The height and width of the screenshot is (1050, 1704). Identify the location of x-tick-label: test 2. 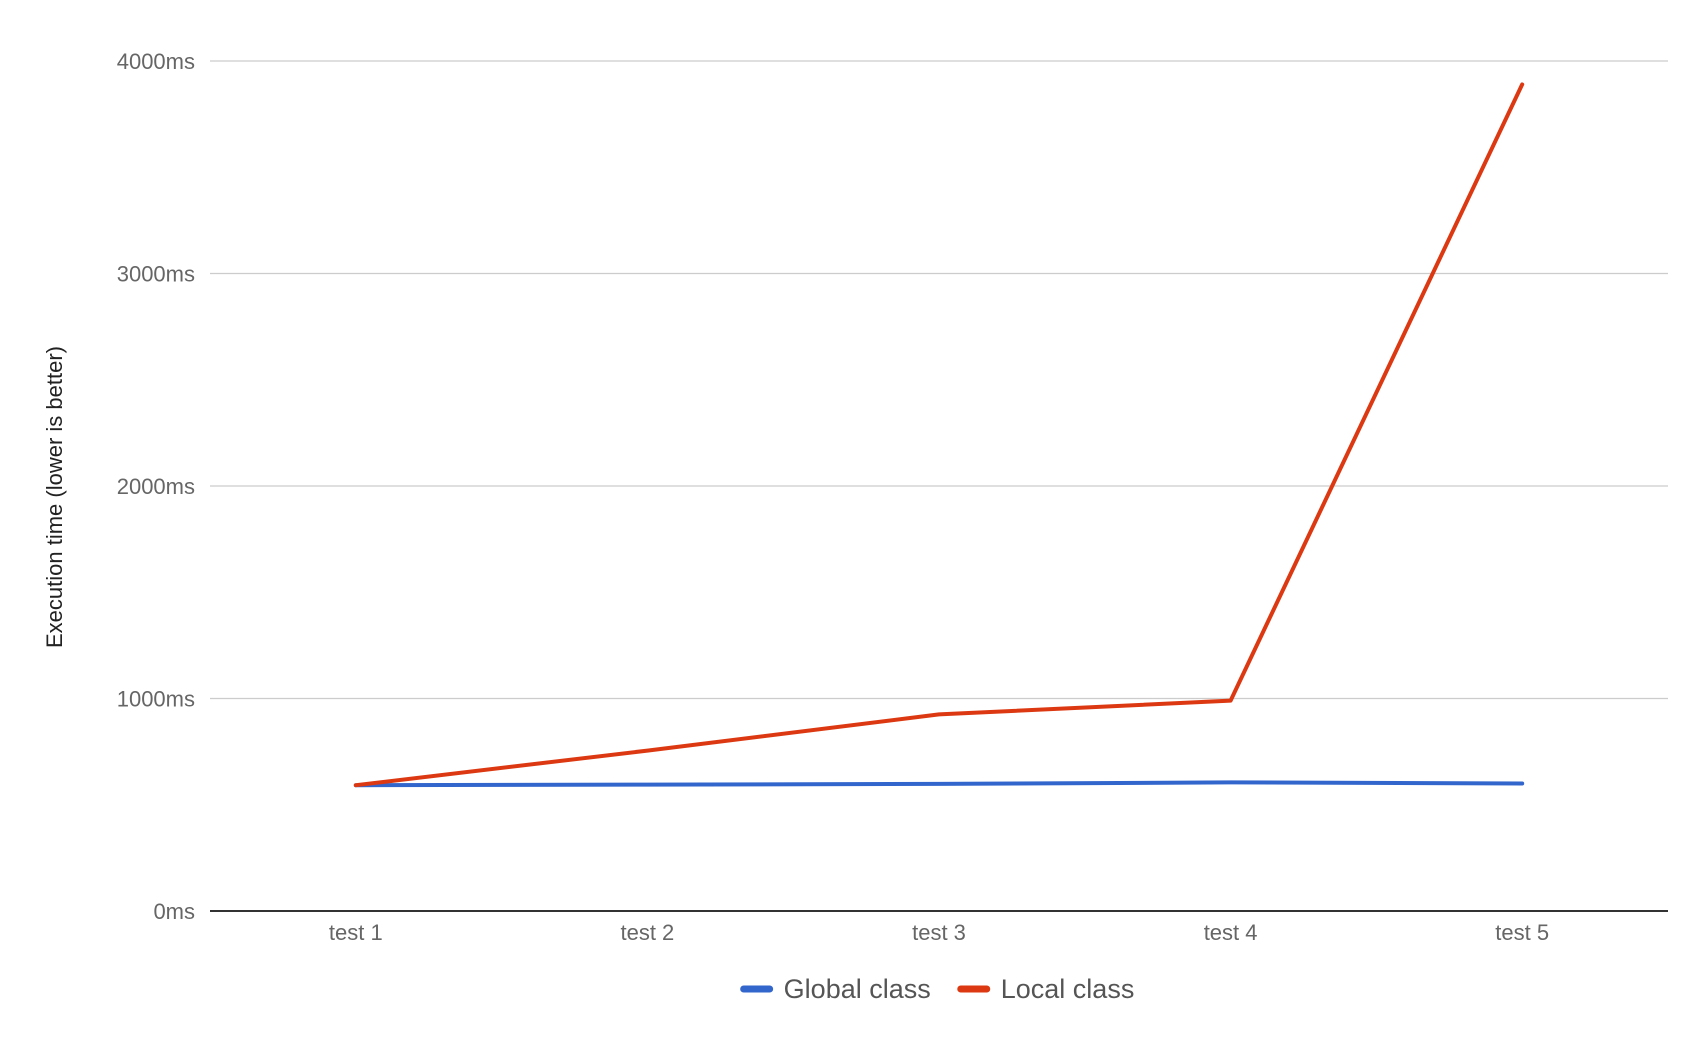
(647, 932).